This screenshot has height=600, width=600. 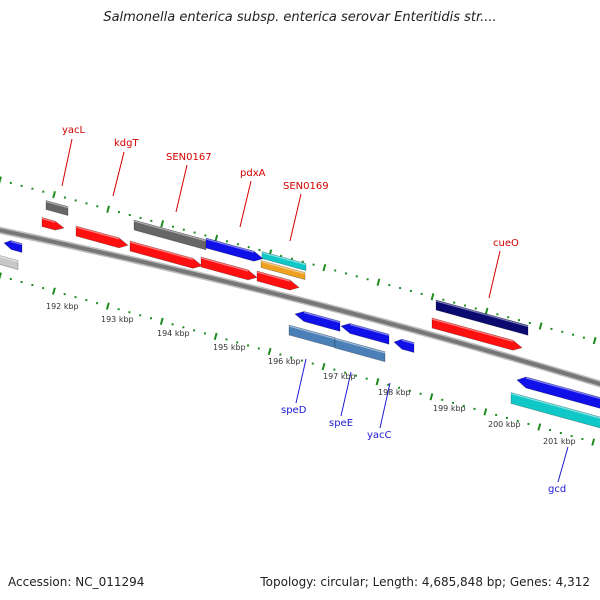 What do you see at coordinates (317, 321) in the screenshot?
I see `gene-arrow-speD` at bounding box center [317, 321].